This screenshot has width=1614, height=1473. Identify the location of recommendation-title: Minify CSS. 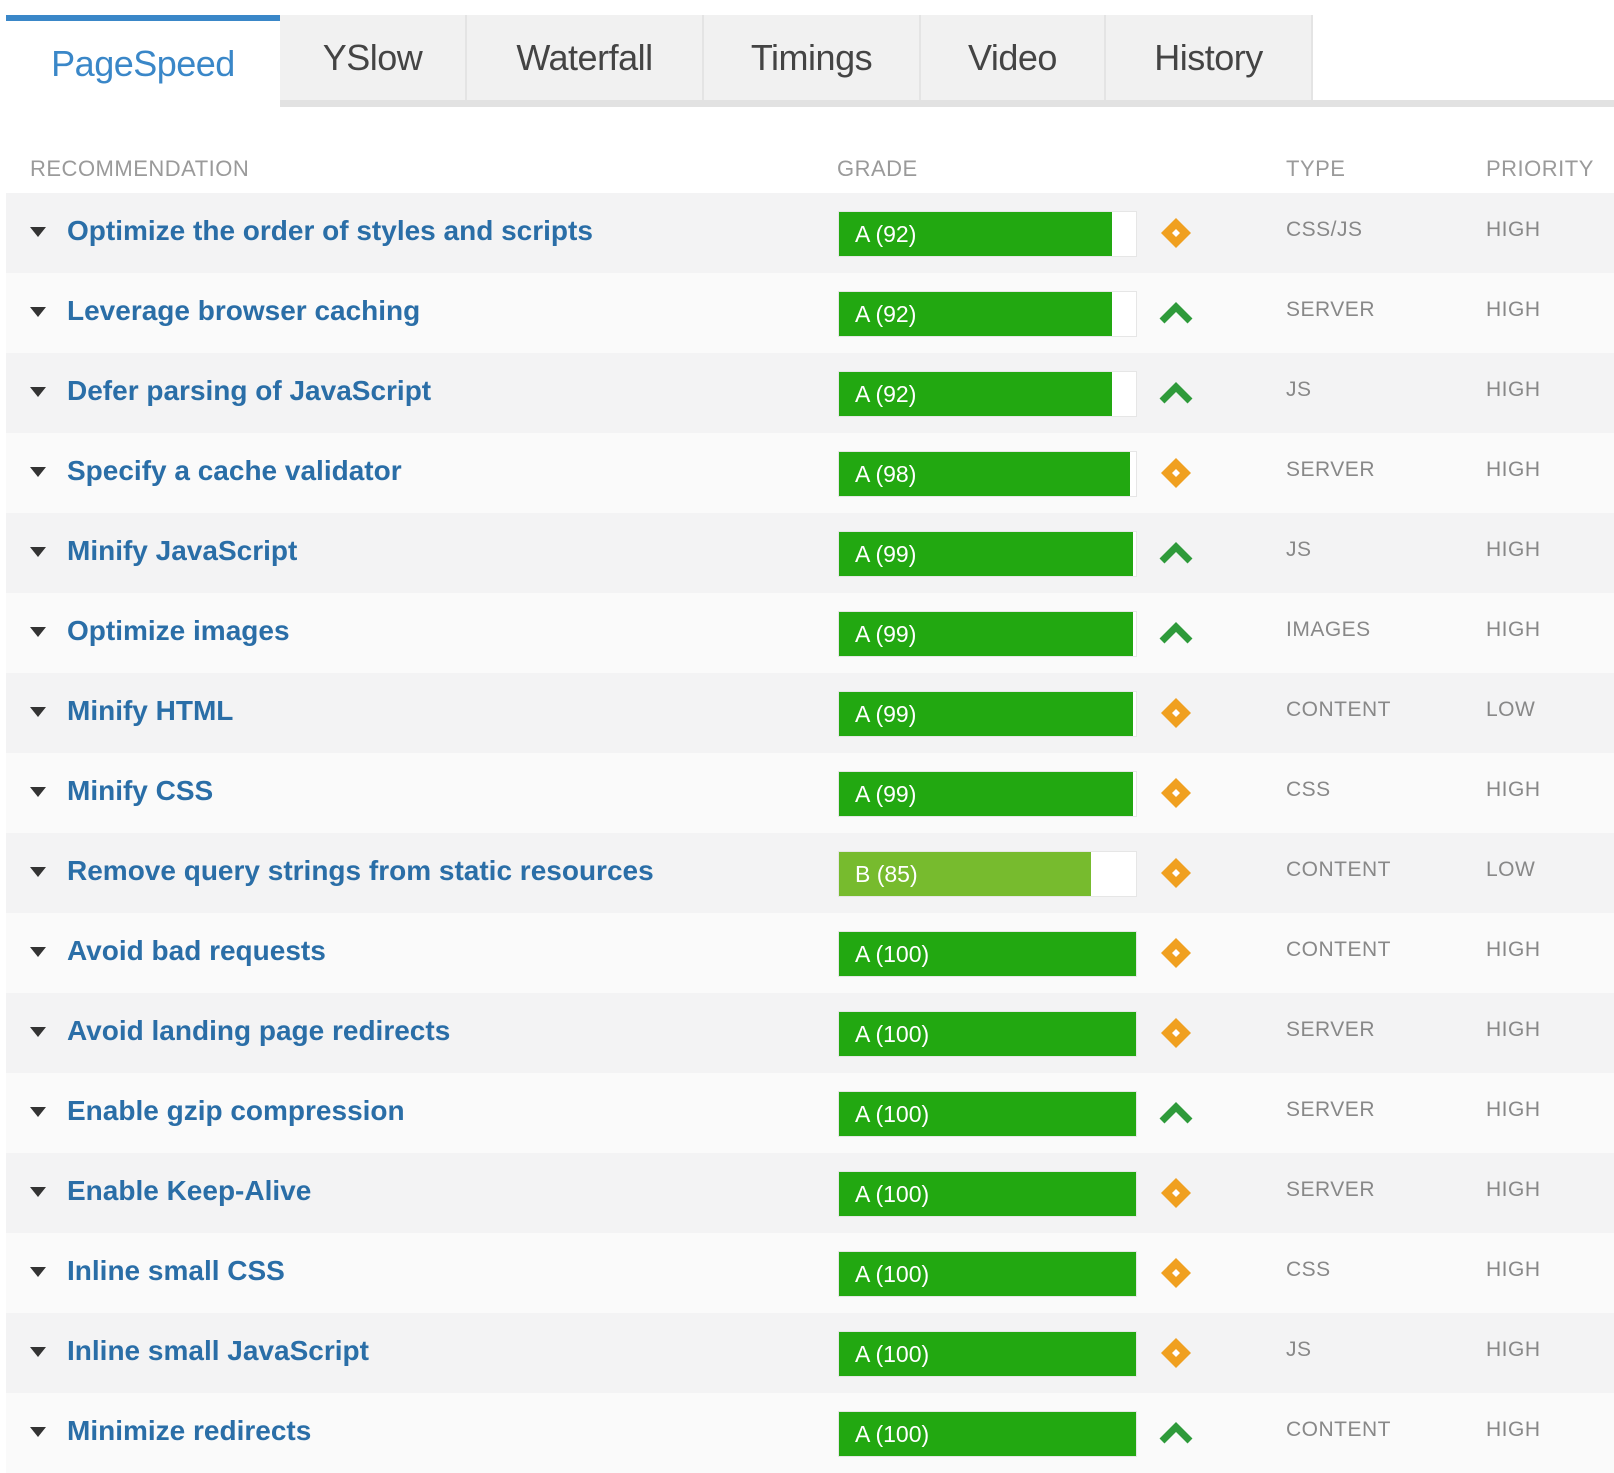
(140, 790).